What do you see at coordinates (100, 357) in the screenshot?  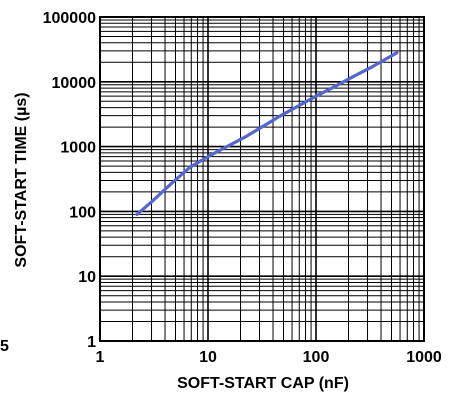 I see `x-tick-label: 1` at bounding box center [100, 357].